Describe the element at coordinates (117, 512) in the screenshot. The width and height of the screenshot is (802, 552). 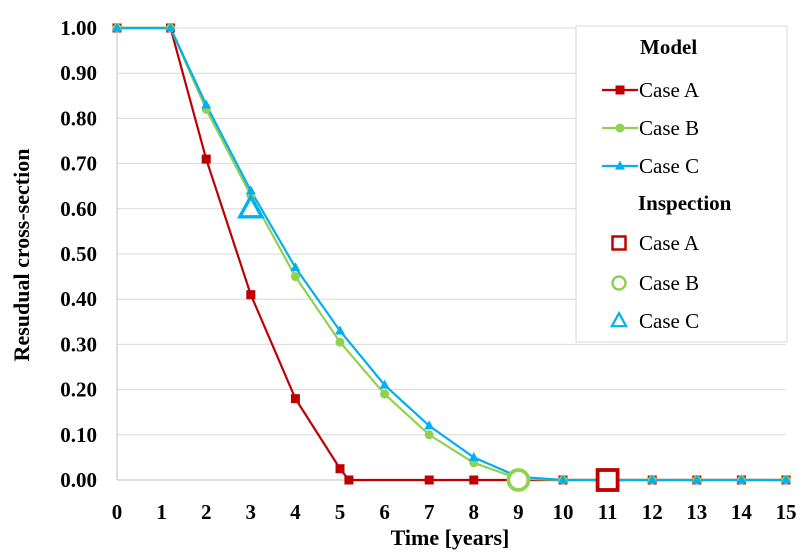
I see `x-tick-label: 0` at that location.